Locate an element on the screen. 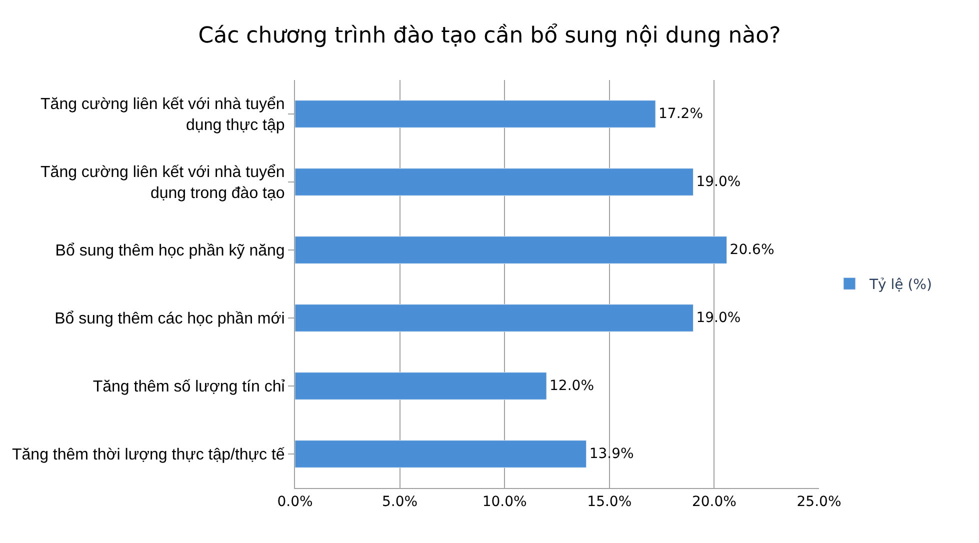  y-tick-label: Bổ sung thêm các học phần mới is located at coordinates (169, 319).